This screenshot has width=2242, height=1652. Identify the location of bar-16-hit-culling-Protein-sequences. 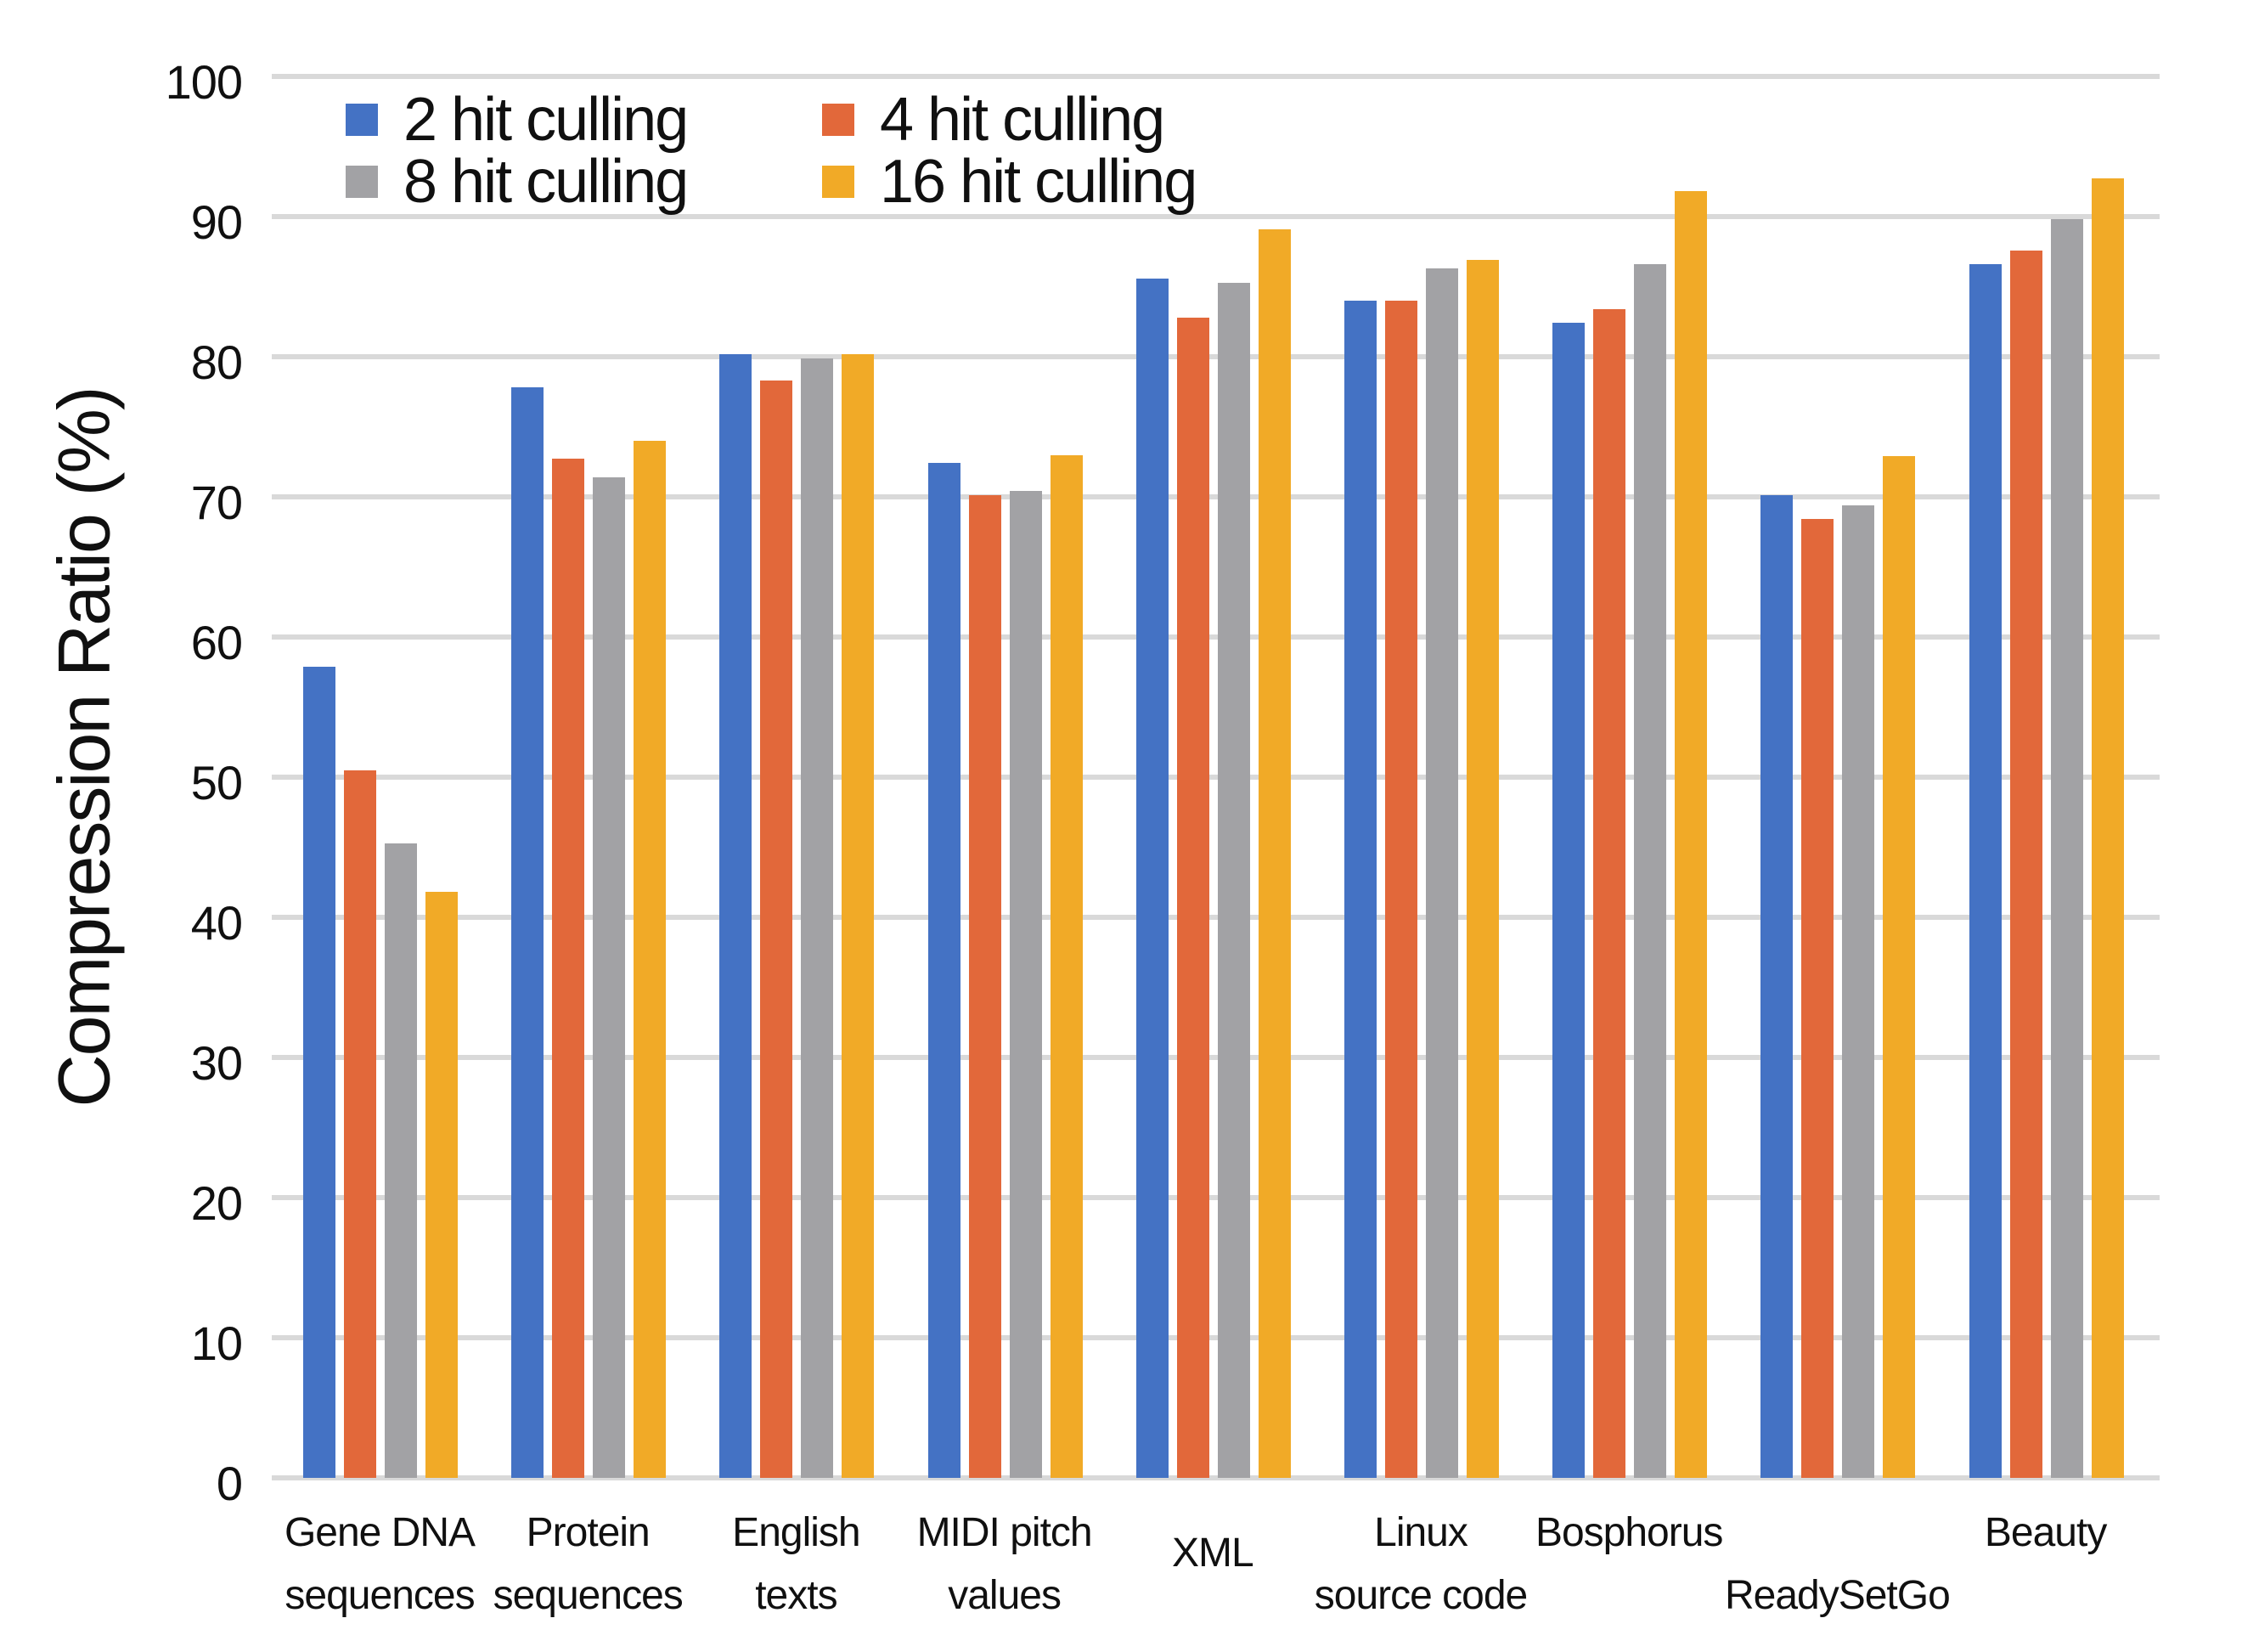
(650, 959).